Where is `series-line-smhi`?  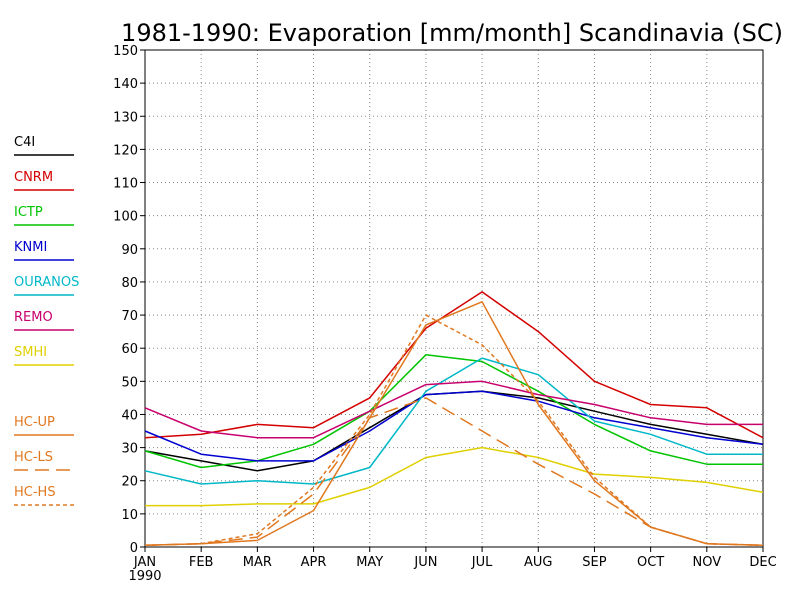
series-line-smhi is located at coordinates (454, 476).